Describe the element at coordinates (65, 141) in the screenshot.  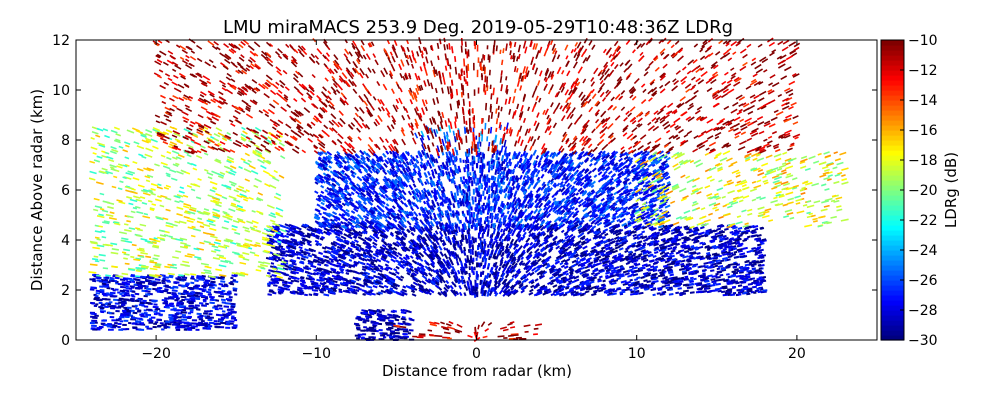
I see `y-tick-label: 8` at that location.